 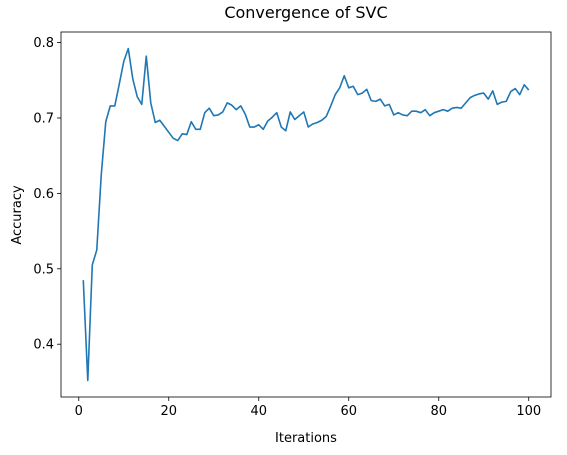 What do you see at coordinates (438, 411) in the screenshot?
I see `x-tick-label: 80` at bounding box center [438, 411].